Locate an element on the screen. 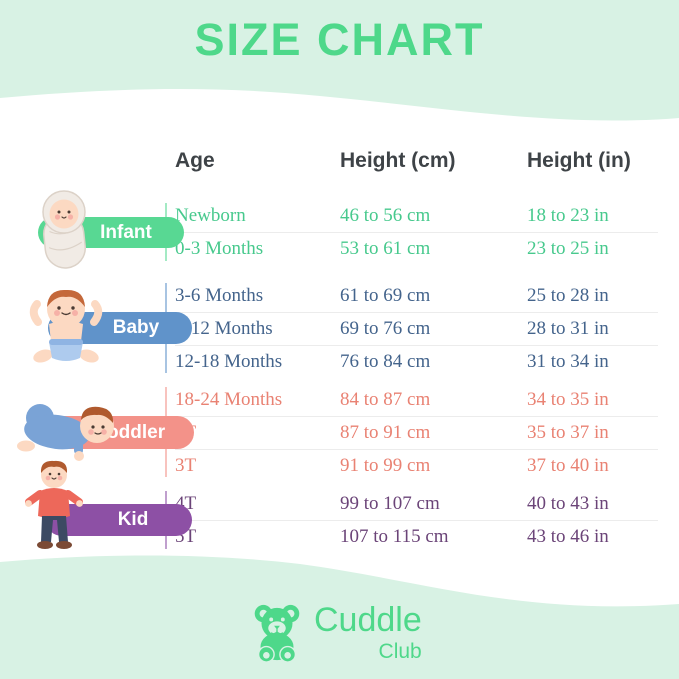 The height and width of the screenshot is (679, 679). infant-baby-illustration is located at coordinates (64, 230).